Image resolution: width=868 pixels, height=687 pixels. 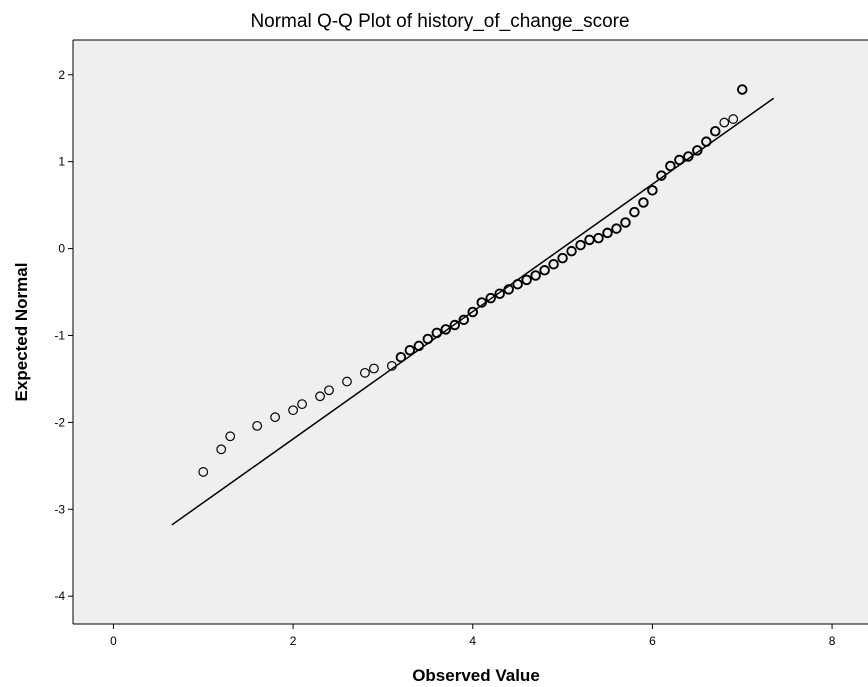 I want to click on x-tick-label: 6, so click(x=652, y=641).